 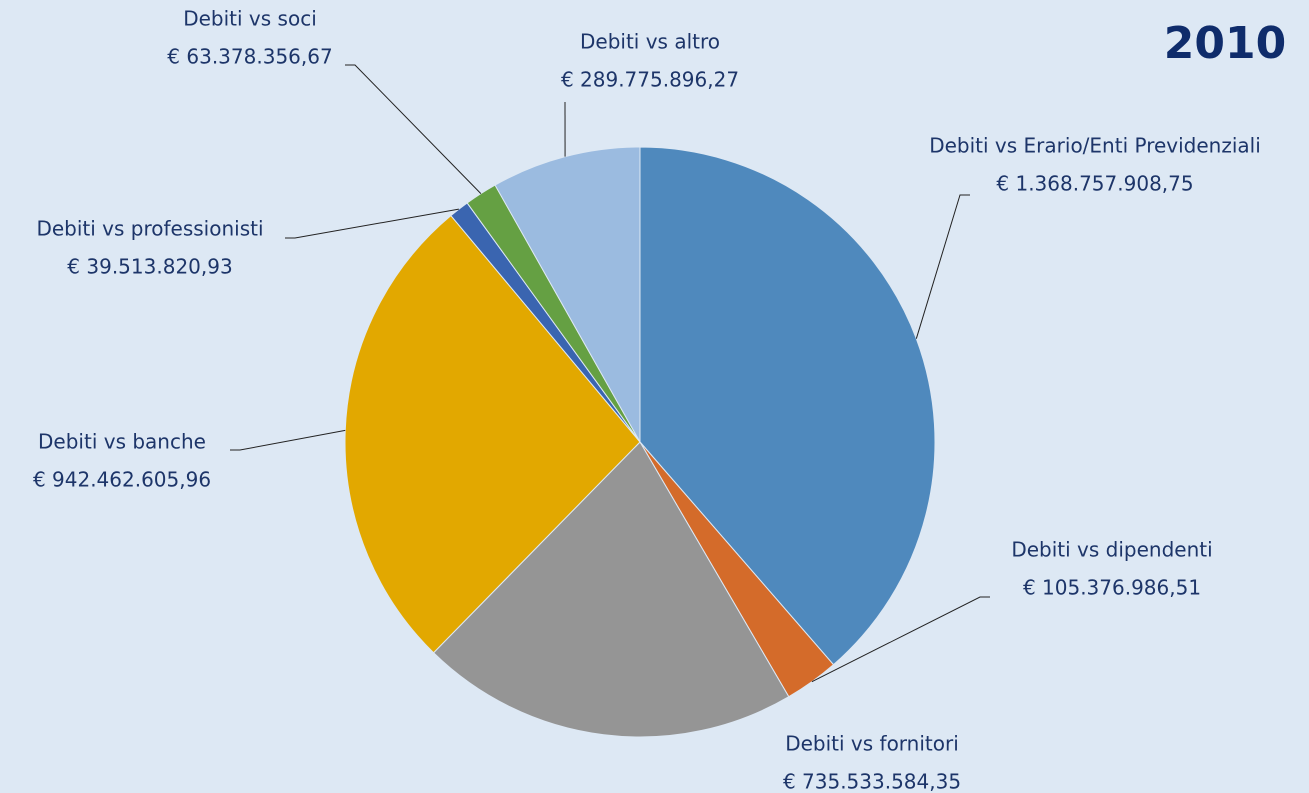 What do you see at coordinates (872, 744) in the screenshot?
I see `slice-label: Debiti vs fornitori` at bounding box center [872, 744].